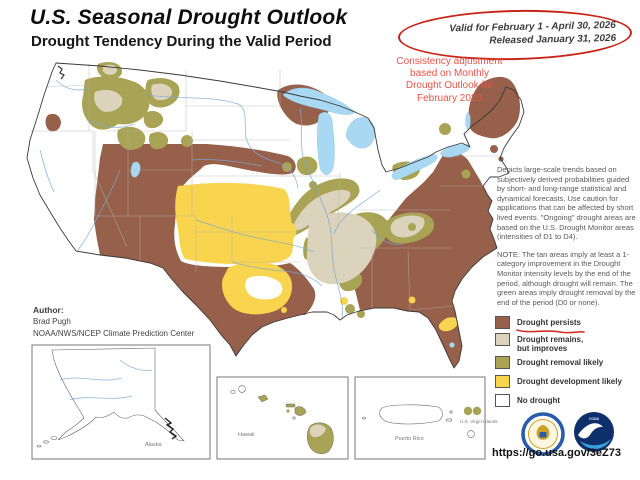  What do you see at coordinates (502, 381) in the screenshot?
I see `legend-swatch-development` at bounding box center [502, 381].